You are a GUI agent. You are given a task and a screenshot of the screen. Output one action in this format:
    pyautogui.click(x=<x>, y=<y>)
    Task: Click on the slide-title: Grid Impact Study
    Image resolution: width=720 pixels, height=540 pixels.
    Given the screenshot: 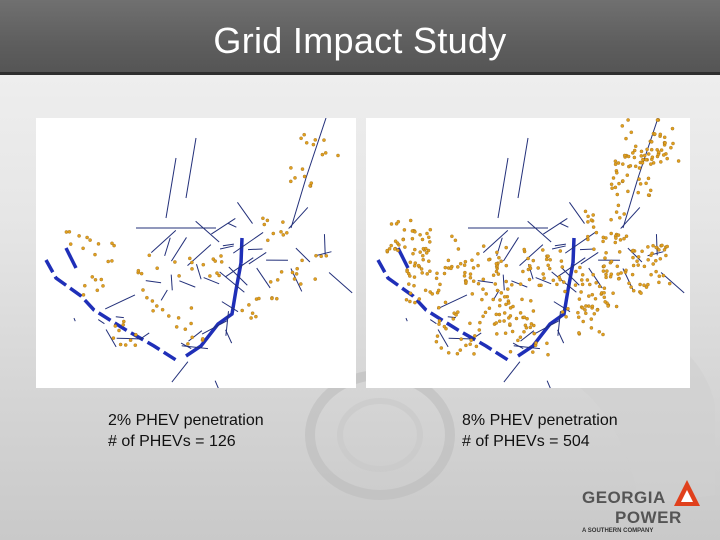 What is the action you would take?
    pyautogui.click(x=360, y=40)
    